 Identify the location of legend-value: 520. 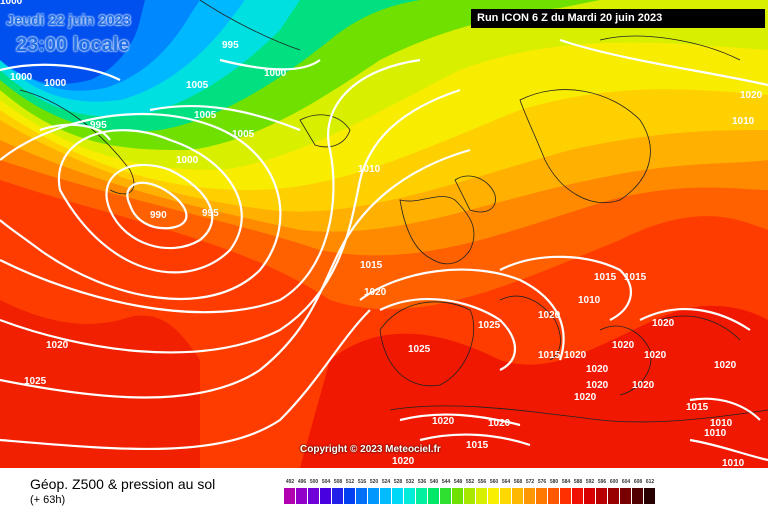
(374, 482).